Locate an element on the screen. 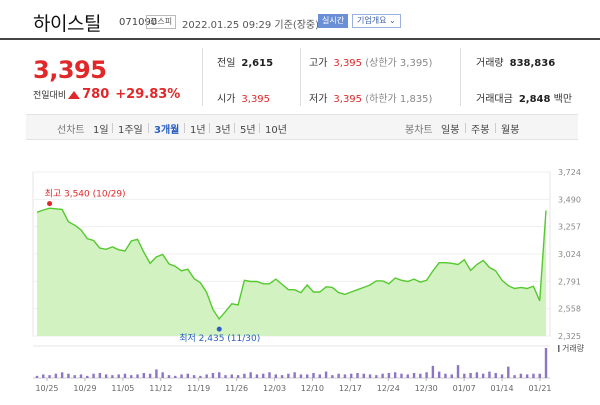 The height and width of the screenshot is (405, 600). tab-3y: 3년 is located at coordinates (223, 130).